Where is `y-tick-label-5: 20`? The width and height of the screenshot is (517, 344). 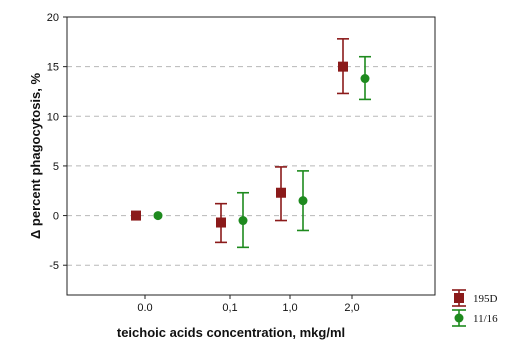 y-tick-label-5: 20 is located at coordinates (53, 18).